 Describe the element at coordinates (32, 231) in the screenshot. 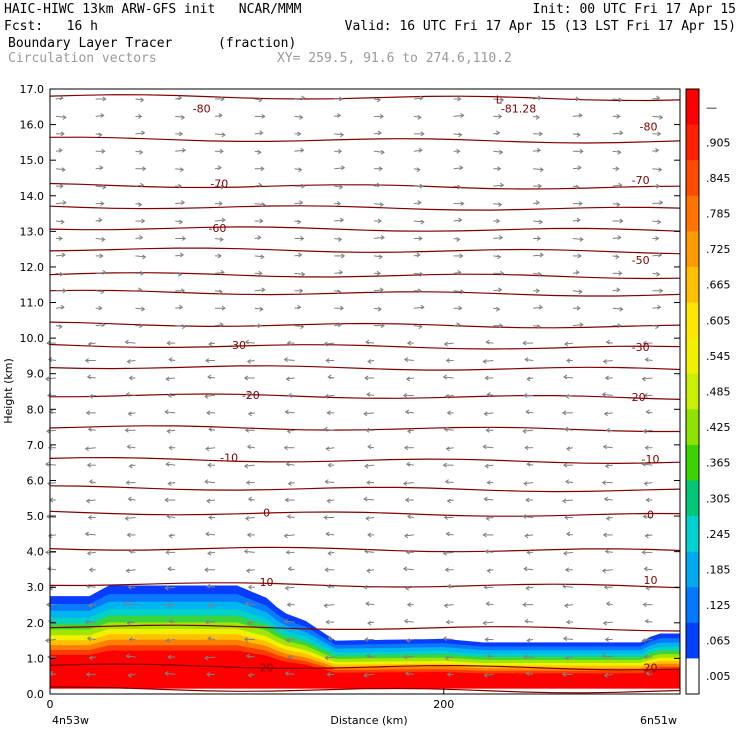

I see `y-tick-label: 13.0` at that location.